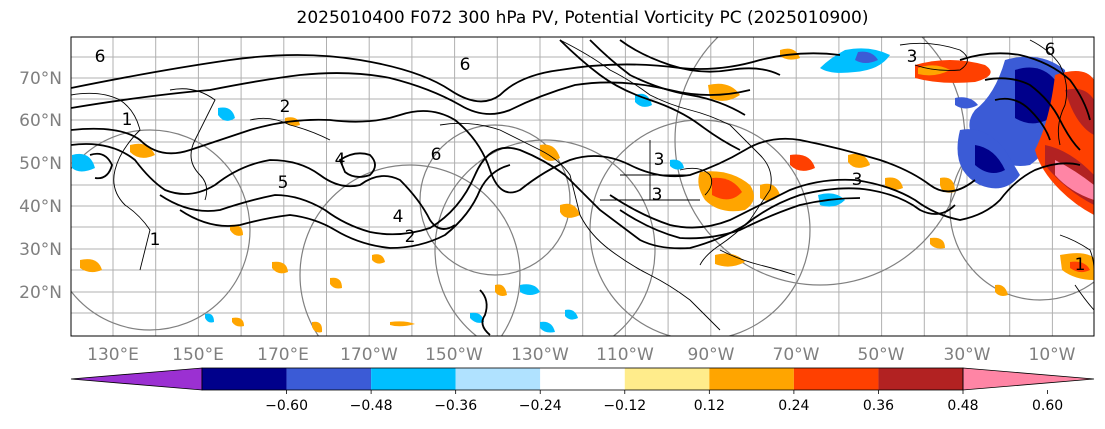 The width and height of the screenshot is (1105, 429). What do you see at coordinates (198, 355) in the screenshot?
I see `longitude-label: 150°E` at bounding box center [198, 355].